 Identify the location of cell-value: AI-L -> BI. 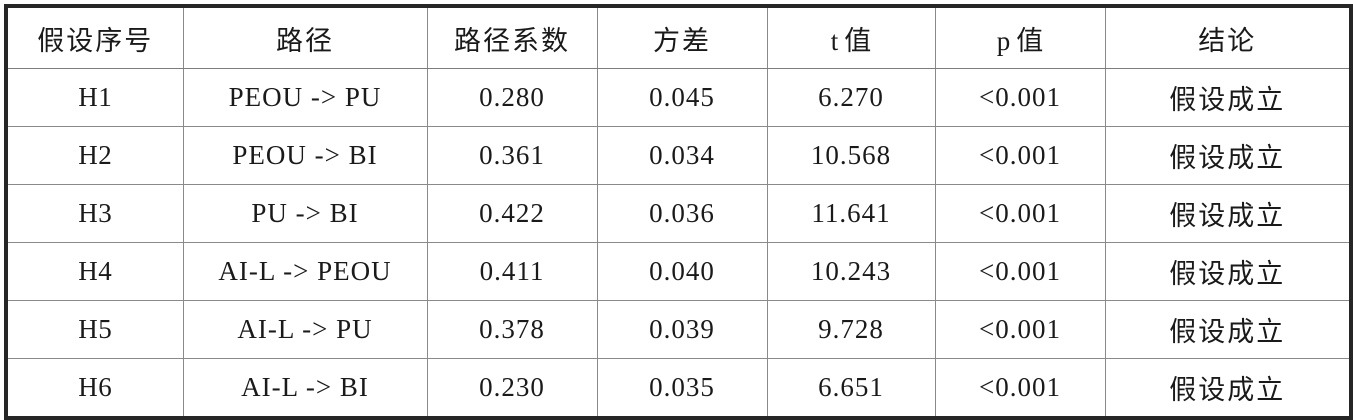
(305, 387).